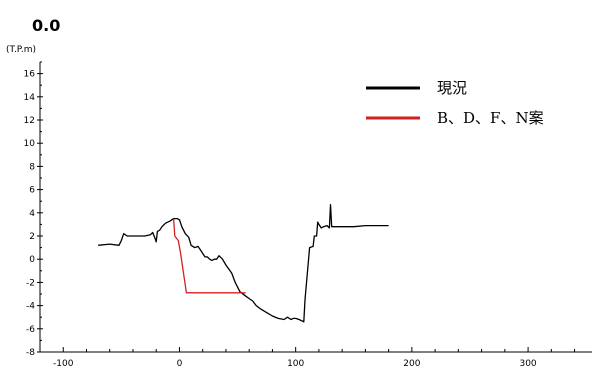  Describe the element at coordinates (30, 98) in the screenshot. I see `y-tick-label: 14` at that location.